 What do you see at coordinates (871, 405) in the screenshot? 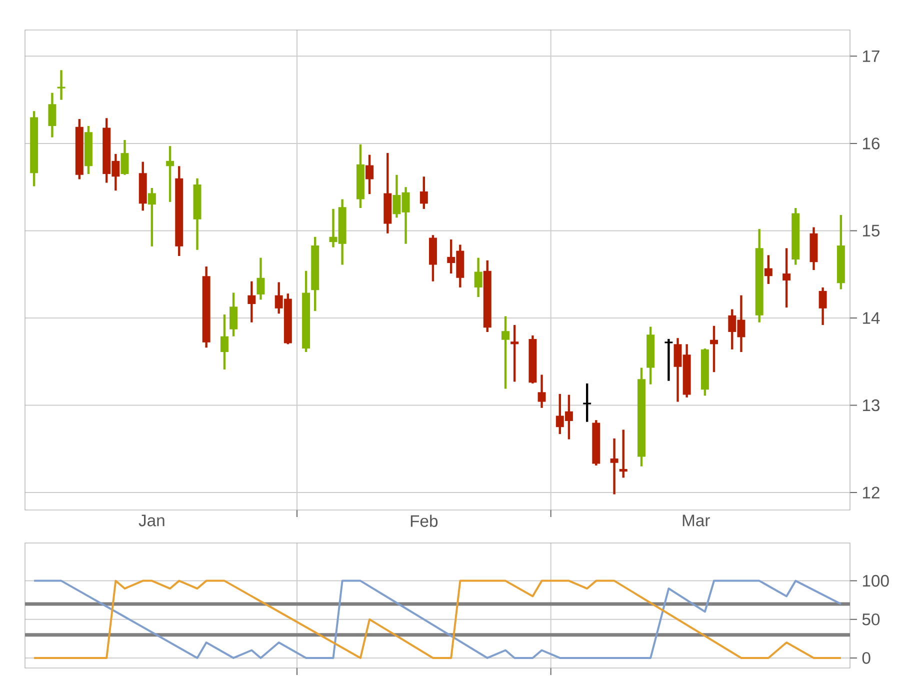
I see `y-tick-label: 13` at bounding box center [871, 405].